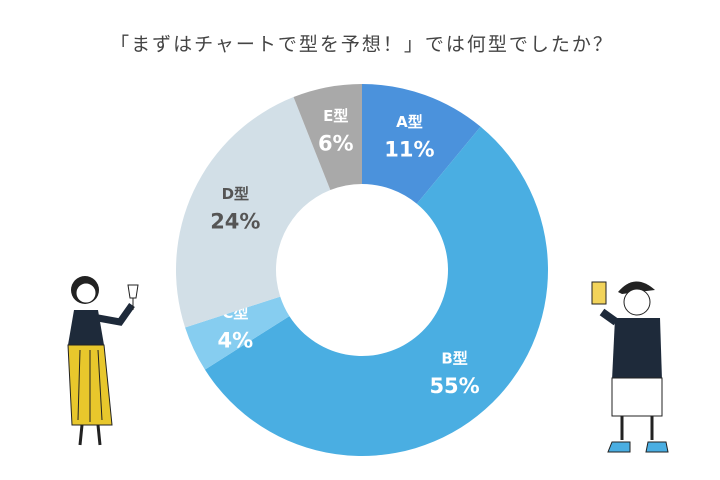 The width and height of the screenshot is (720, 480). What do you see at coordinates (103, 361) in the screenshot?
I see `woman-illustration` at bounding box center [103, 361].